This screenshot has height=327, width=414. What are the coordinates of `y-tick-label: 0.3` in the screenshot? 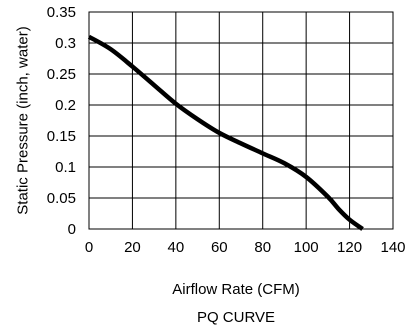 It's located at (65, 43).